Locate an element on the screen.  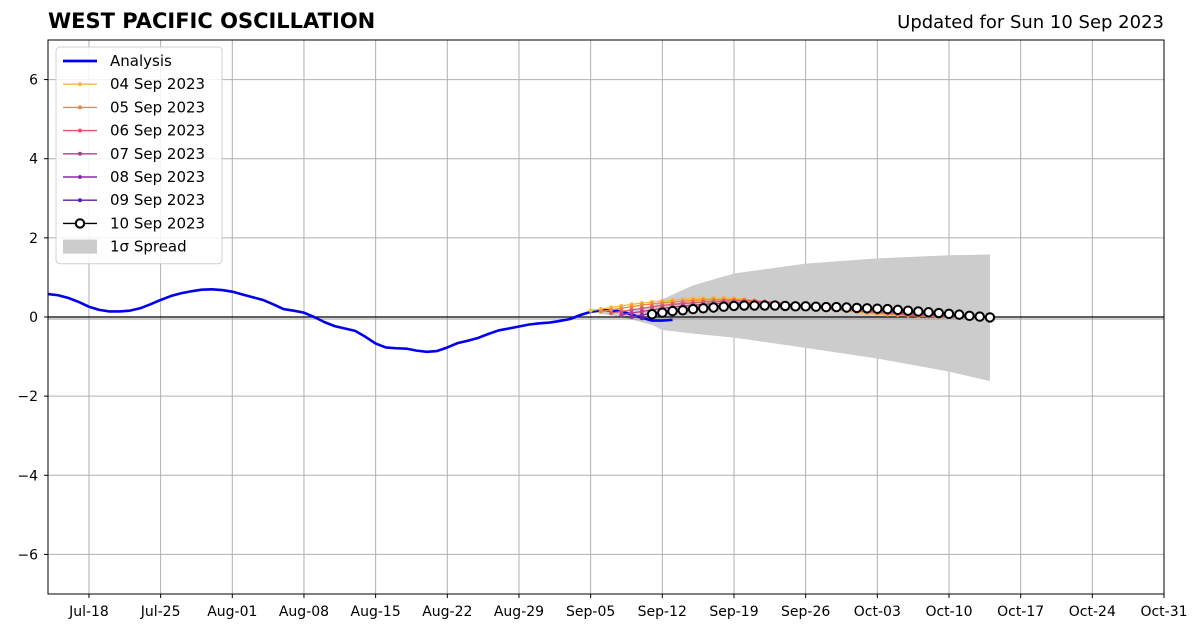
legend-item: 08 Sep 2023 is located at coordinates (134, 177).